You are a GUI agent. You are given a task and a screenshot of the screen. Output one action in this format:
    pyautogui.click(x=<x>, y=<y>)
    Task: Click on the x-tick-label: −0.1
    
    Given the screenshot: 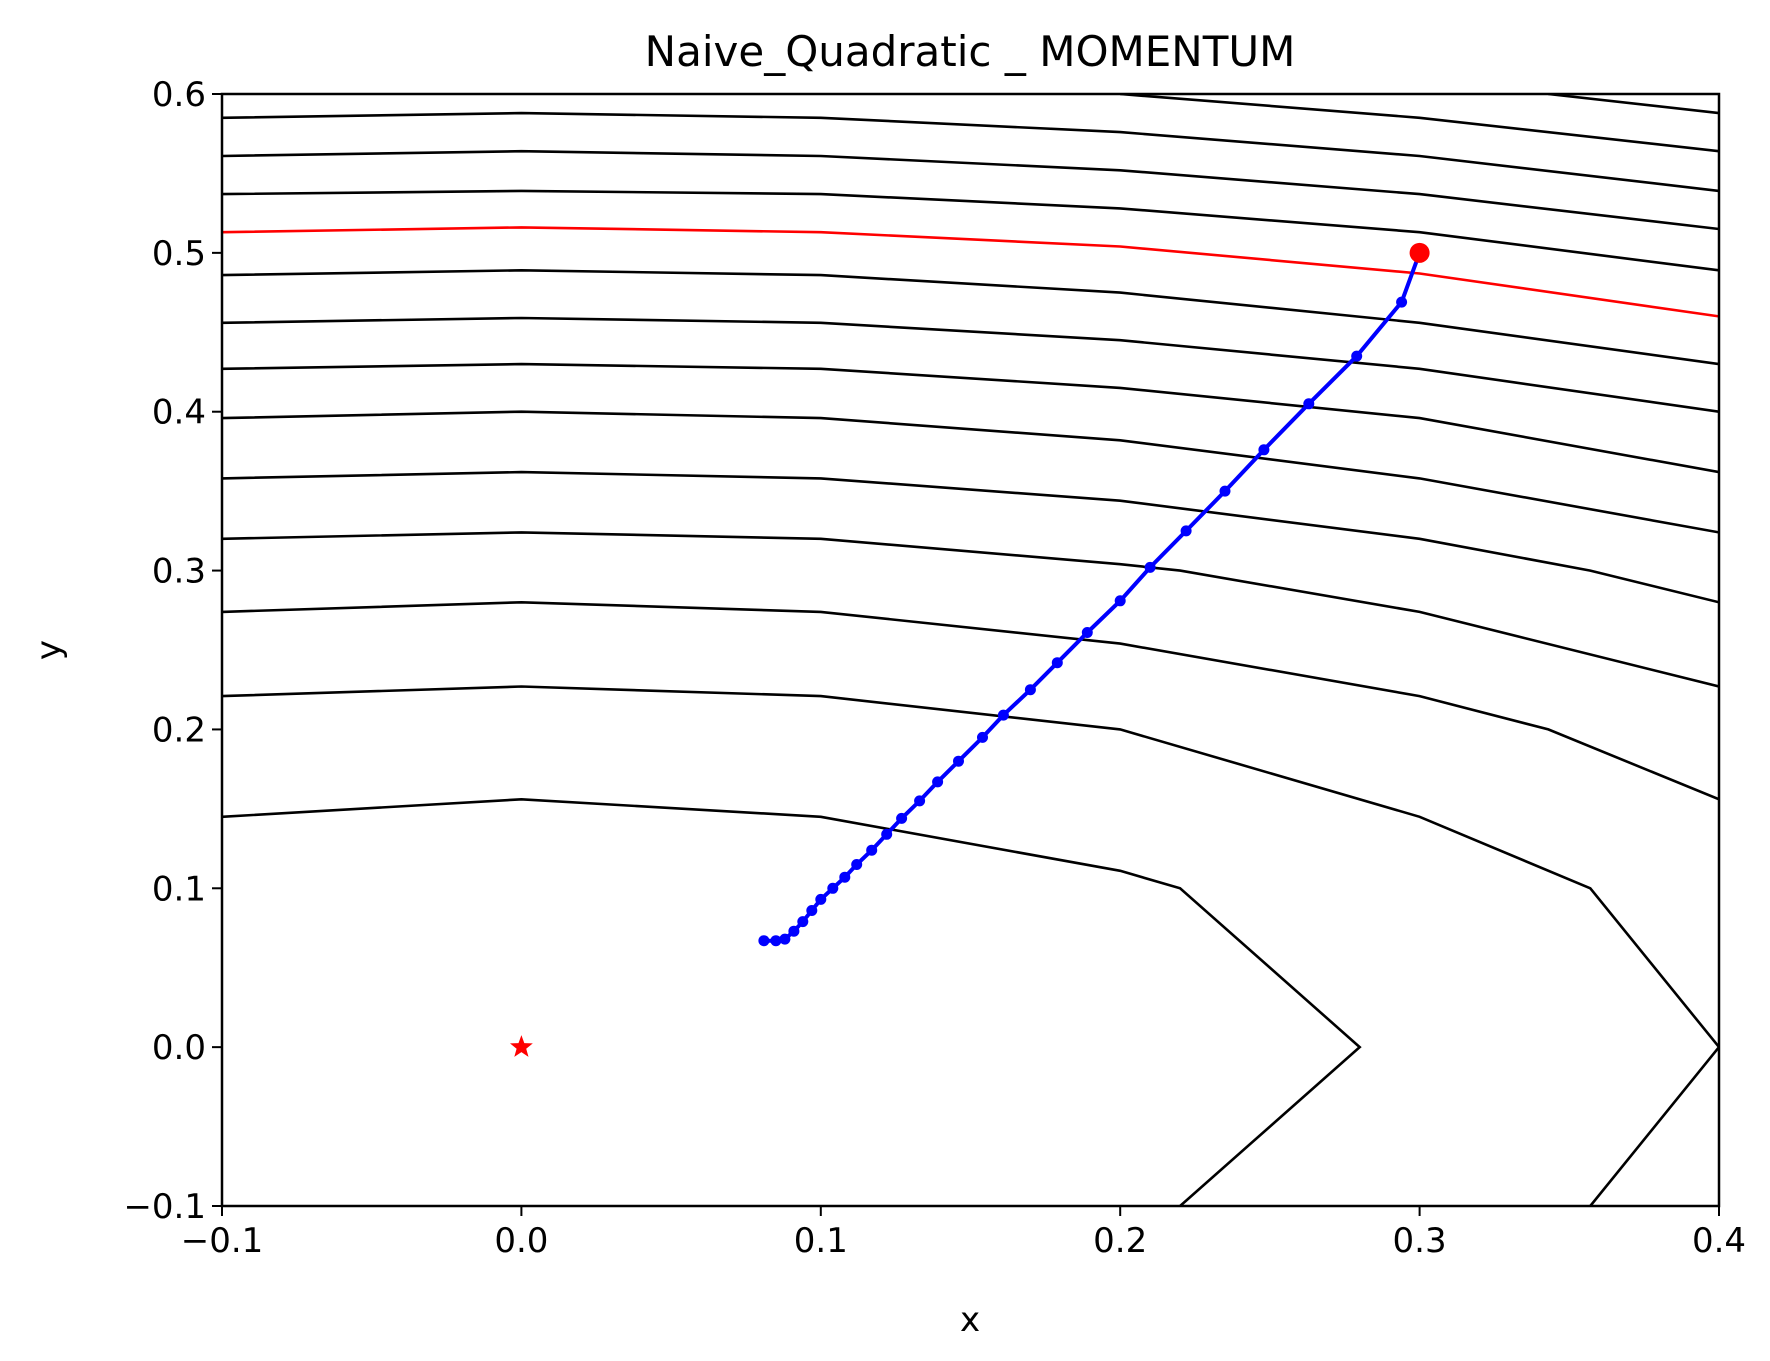 What is the action you would take?
    pyautogui.click(x=222, y=1241)
    